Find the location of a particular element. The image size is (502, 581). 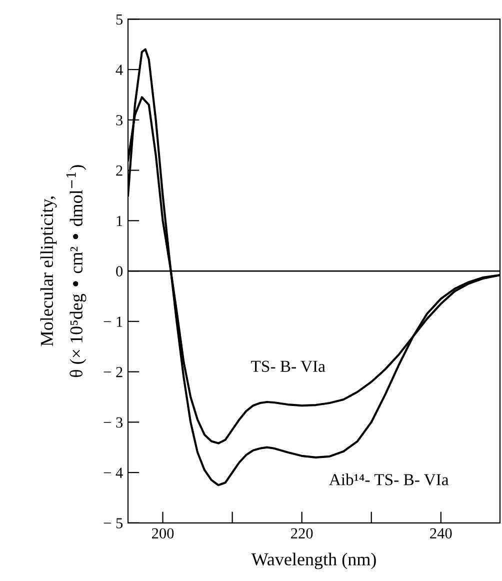

y-tick-label: 3 is located at coordinates (119, 120).